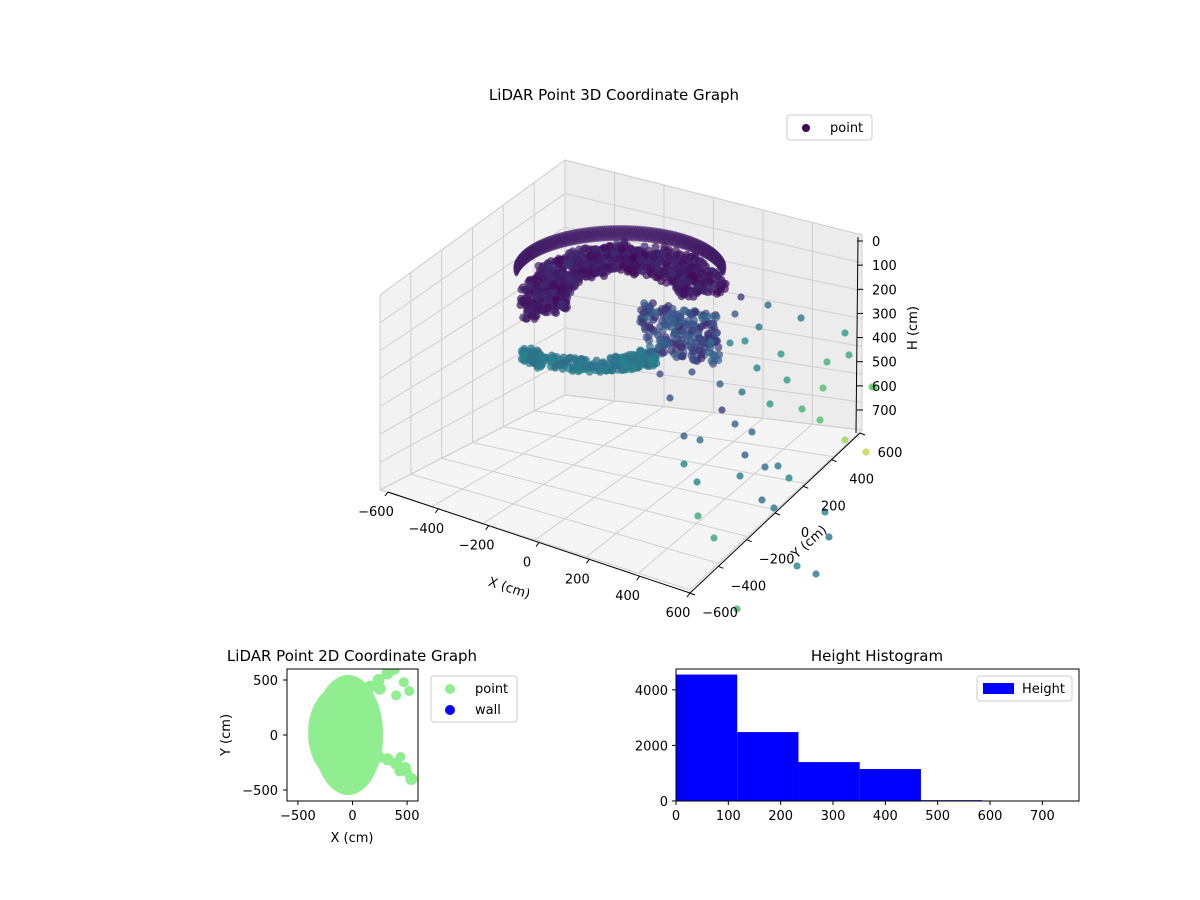 This screenshot has height=900, width=1200. I want to click on y-tick-label: 200, so click(833, 506).